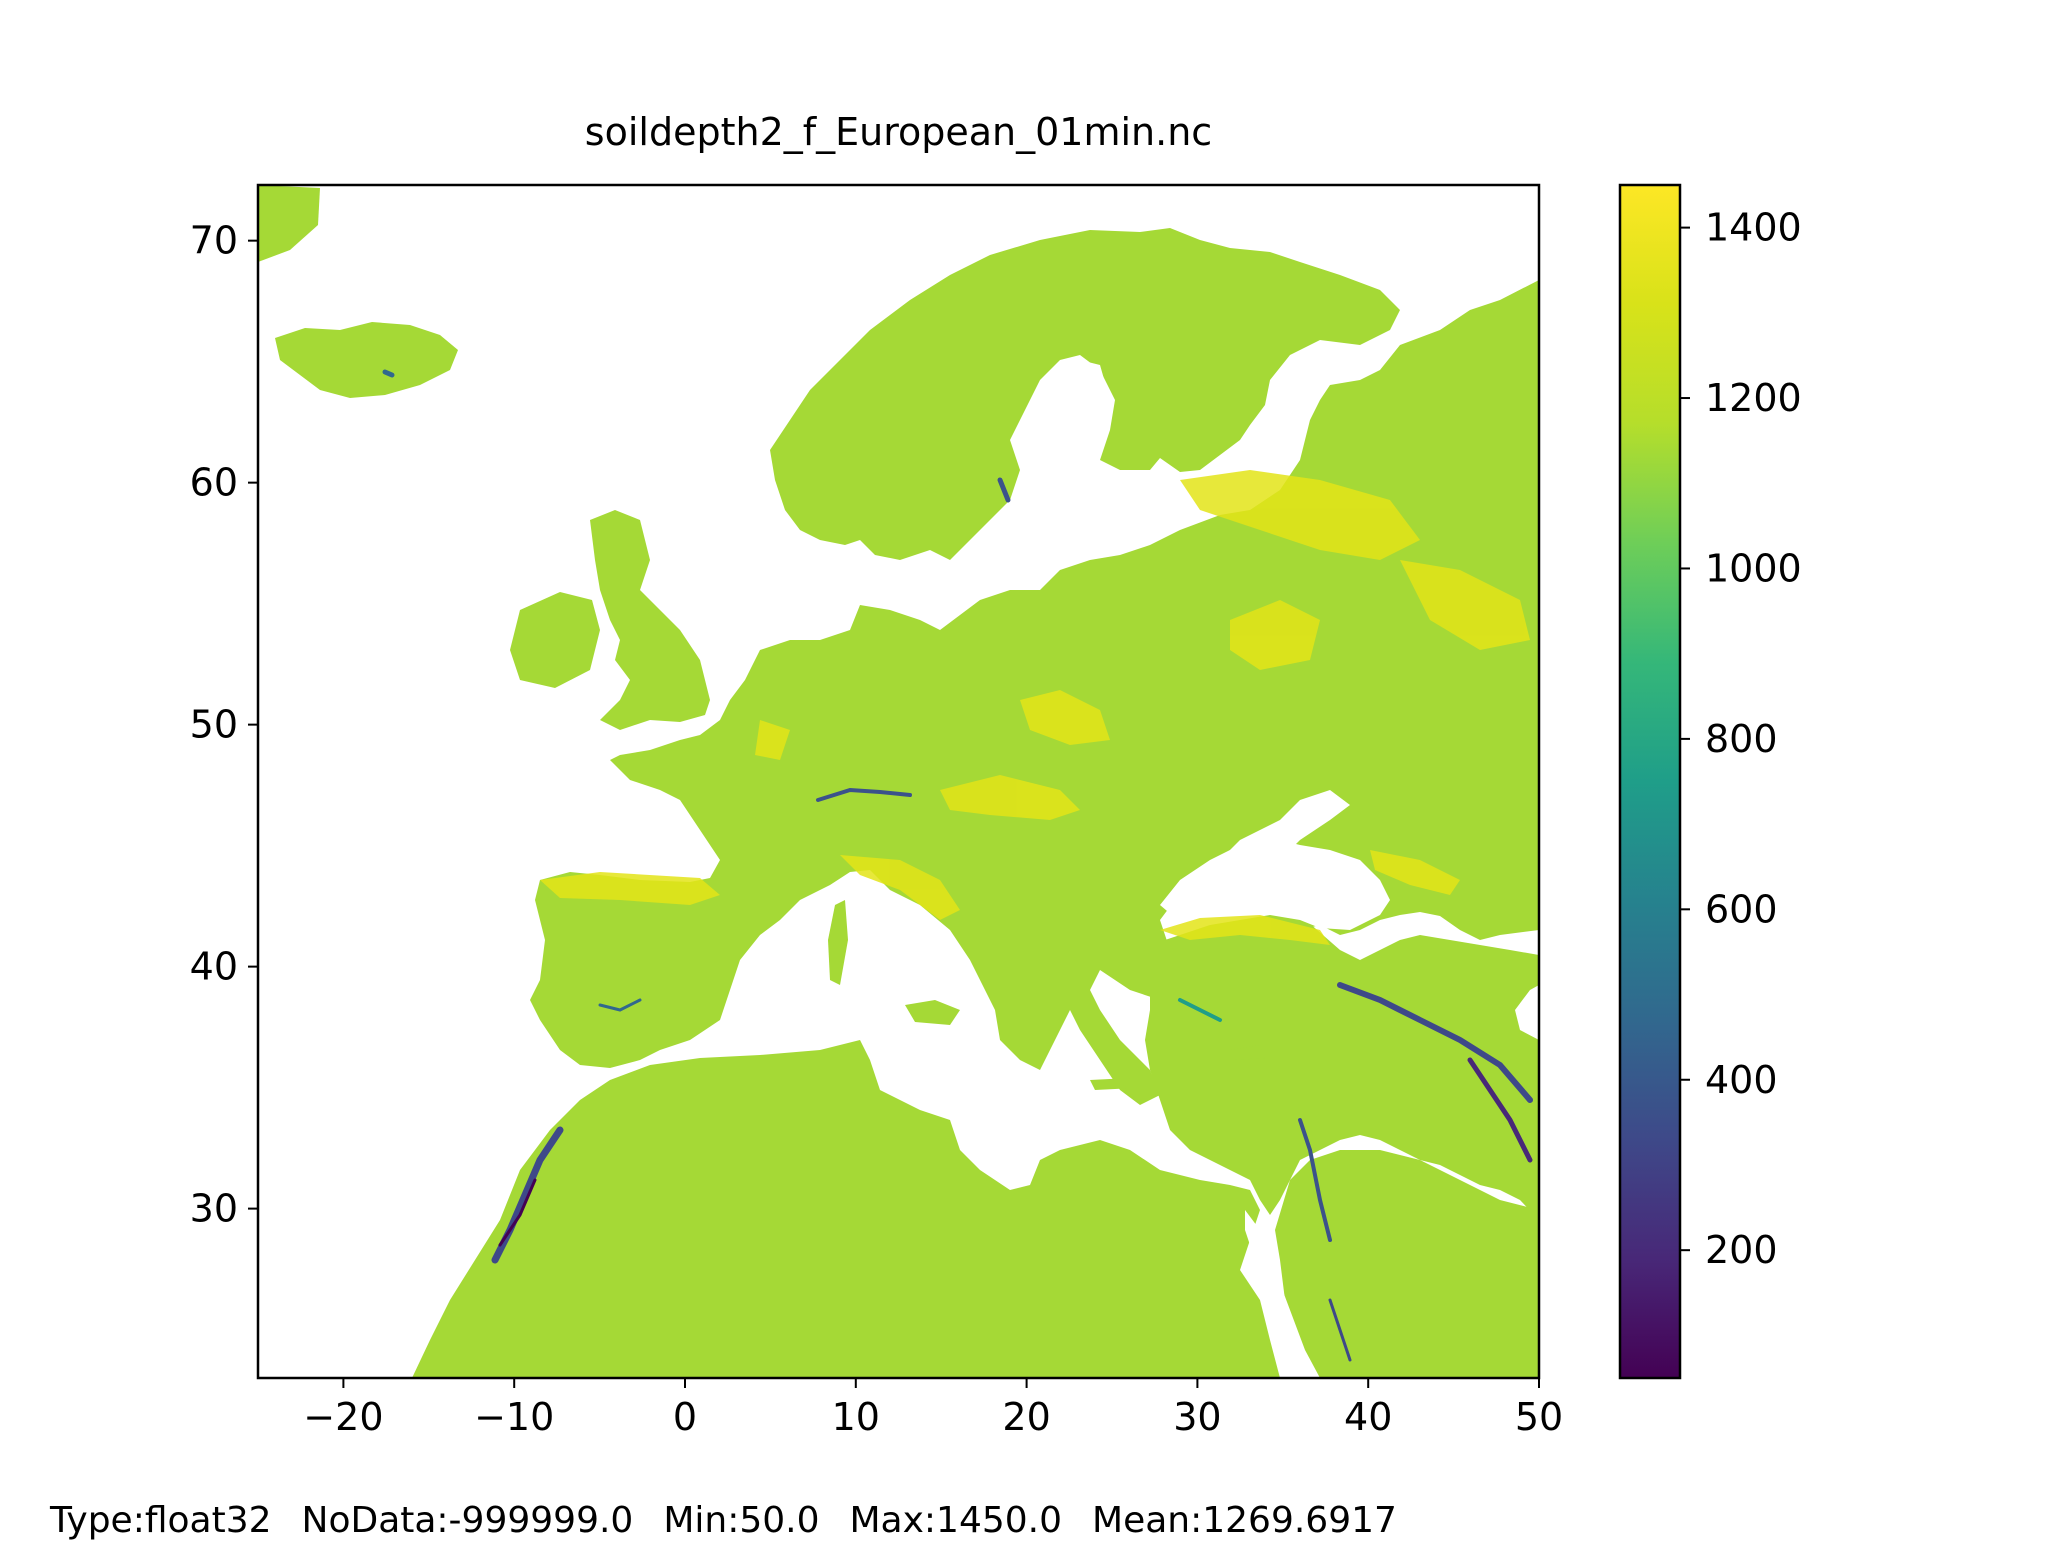 The width and height of the screenshot is (2048, 1541). Describe the element at coordinates (366, 360) in the screenshot. I see `iceland-region` at that location.